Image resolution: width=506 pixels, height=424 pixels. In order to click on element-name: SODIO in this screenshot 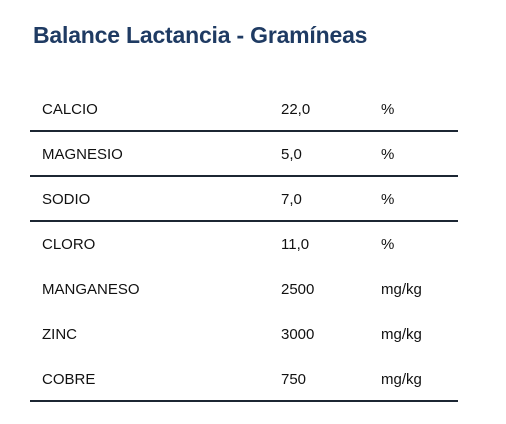, I will do `click(66, 199)`.